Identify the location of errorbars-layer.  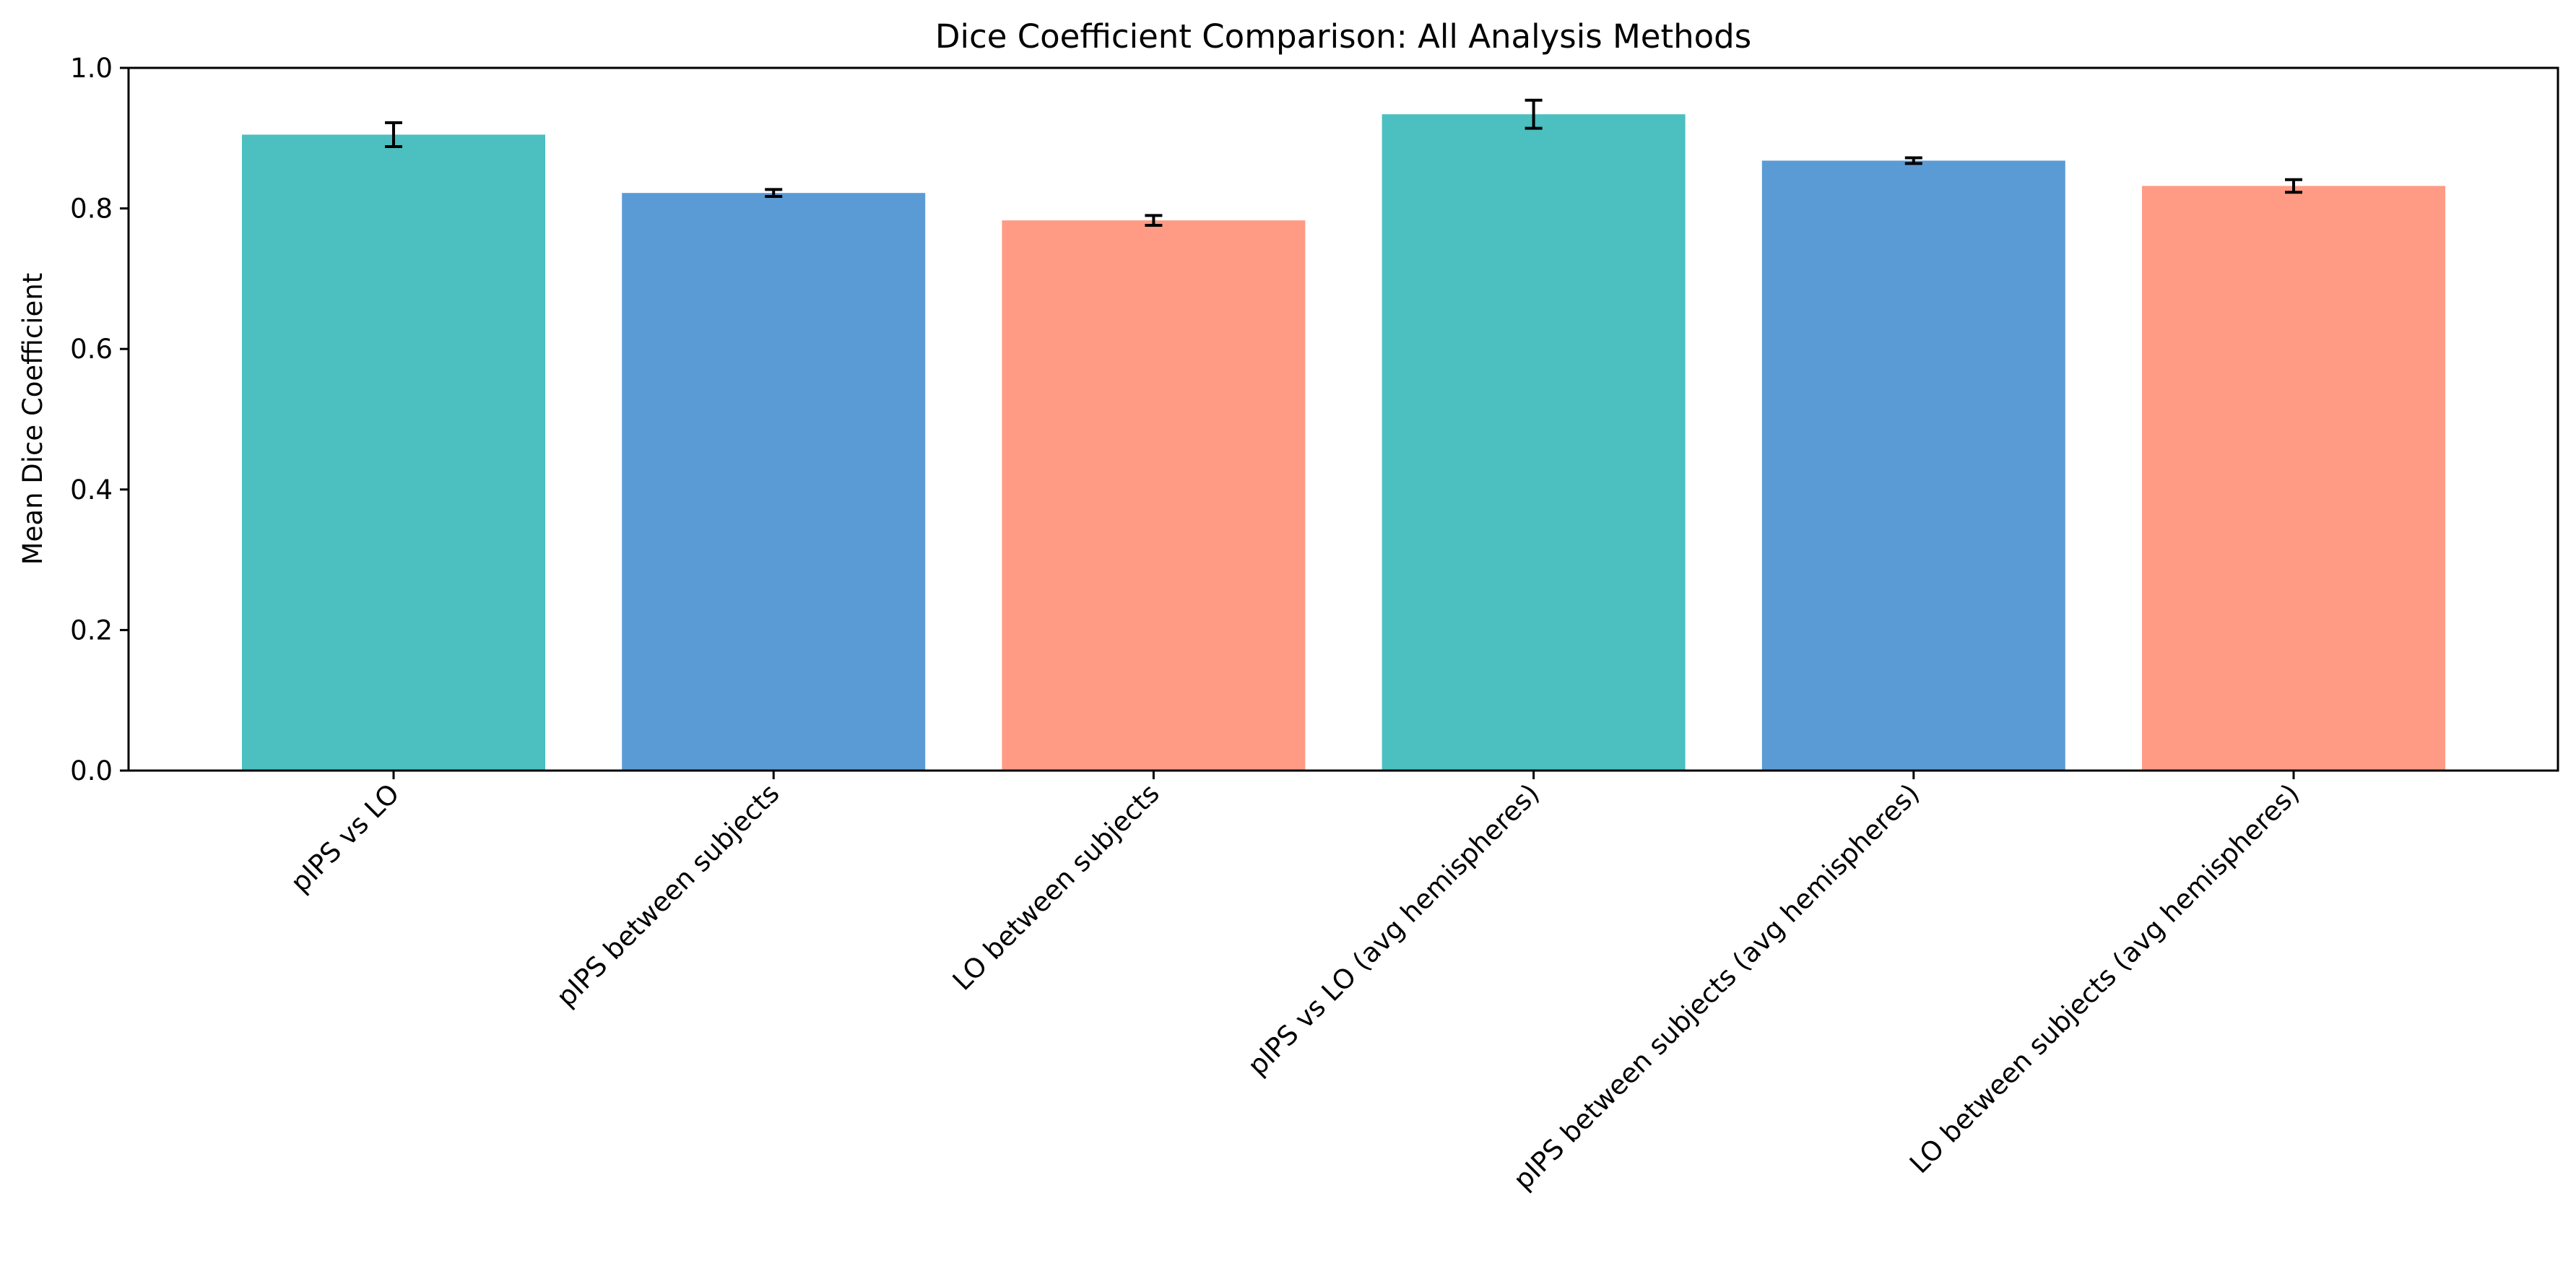
(1343, 162).